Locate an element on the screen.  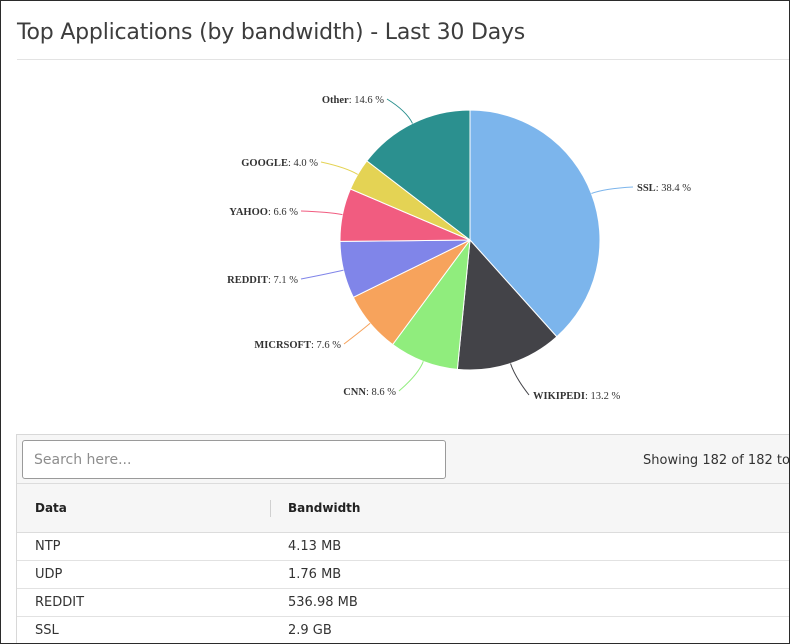
pie-label-reddit: REDDIT: 7.1 % is located at coordinates (262, 280).